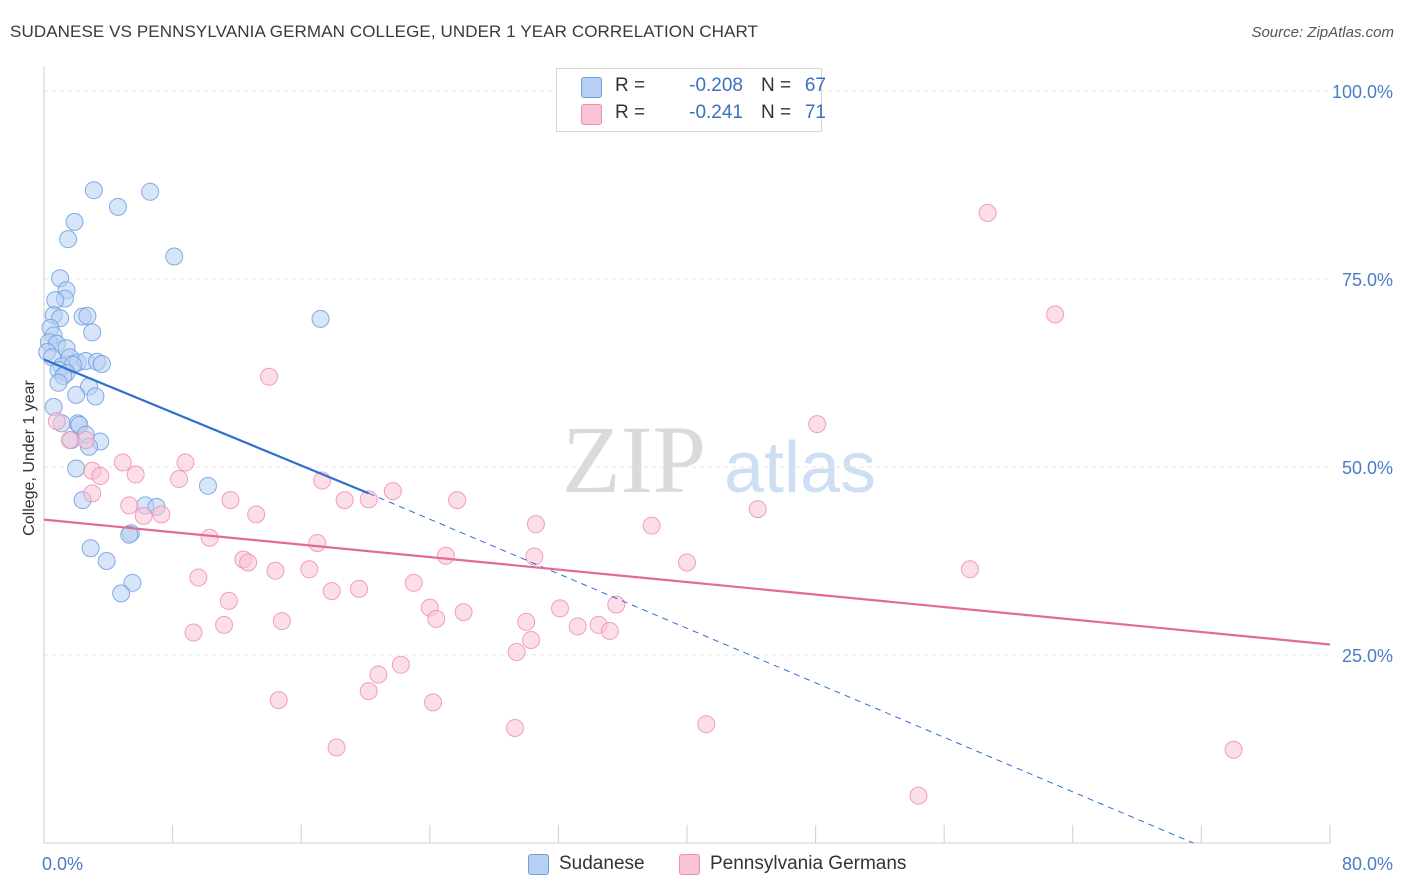 This screenshot has height=892, width=1406. I want to click on legend-r-value: -0.241, so click(716, 112).